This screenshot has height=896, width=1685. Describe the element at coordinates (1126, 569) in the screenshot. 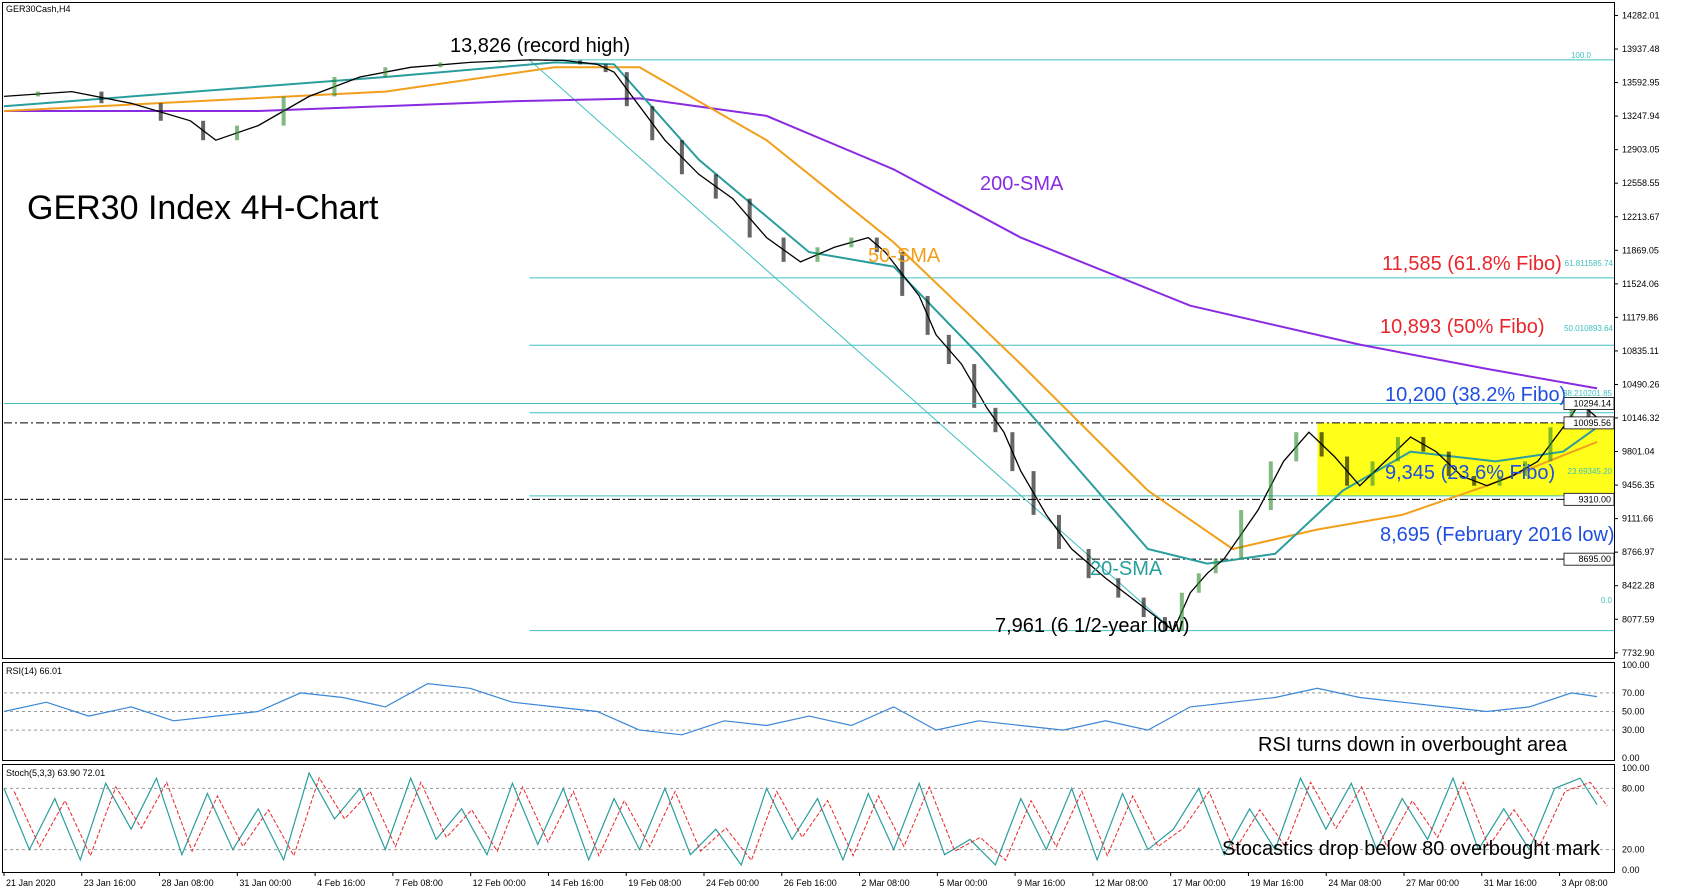

I see `sma20-label: 20-SMA` at that location.